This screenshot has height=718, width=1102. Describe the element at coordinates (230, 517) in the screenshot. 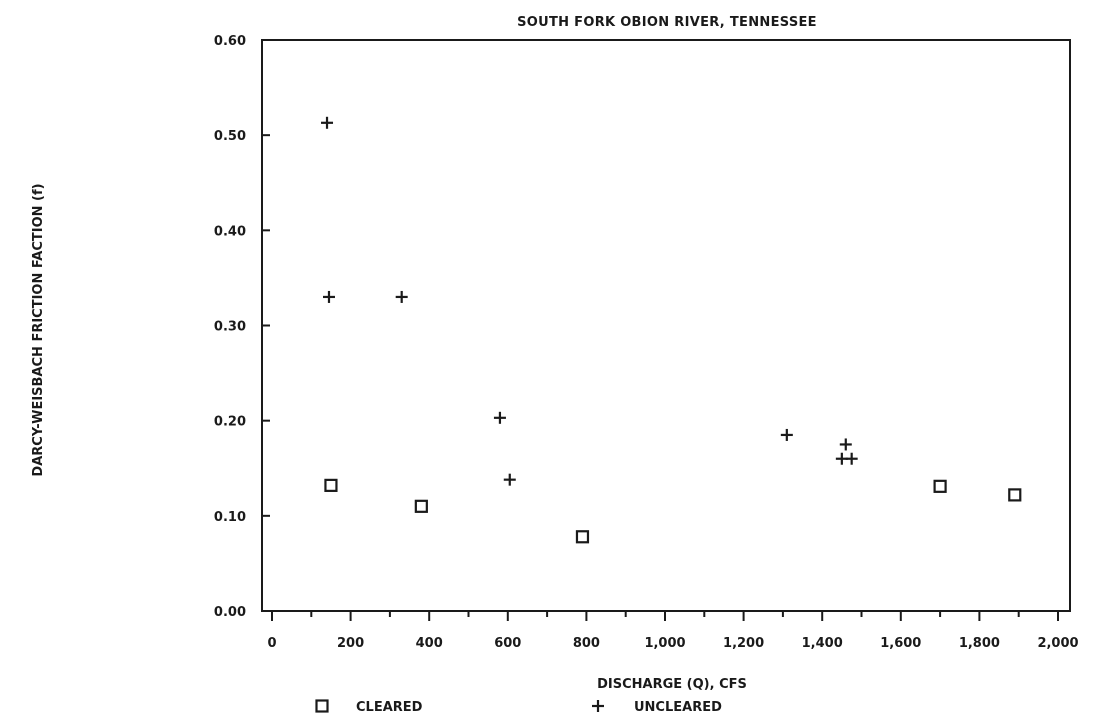

I see `y-tick-label: 0.10` at that location.